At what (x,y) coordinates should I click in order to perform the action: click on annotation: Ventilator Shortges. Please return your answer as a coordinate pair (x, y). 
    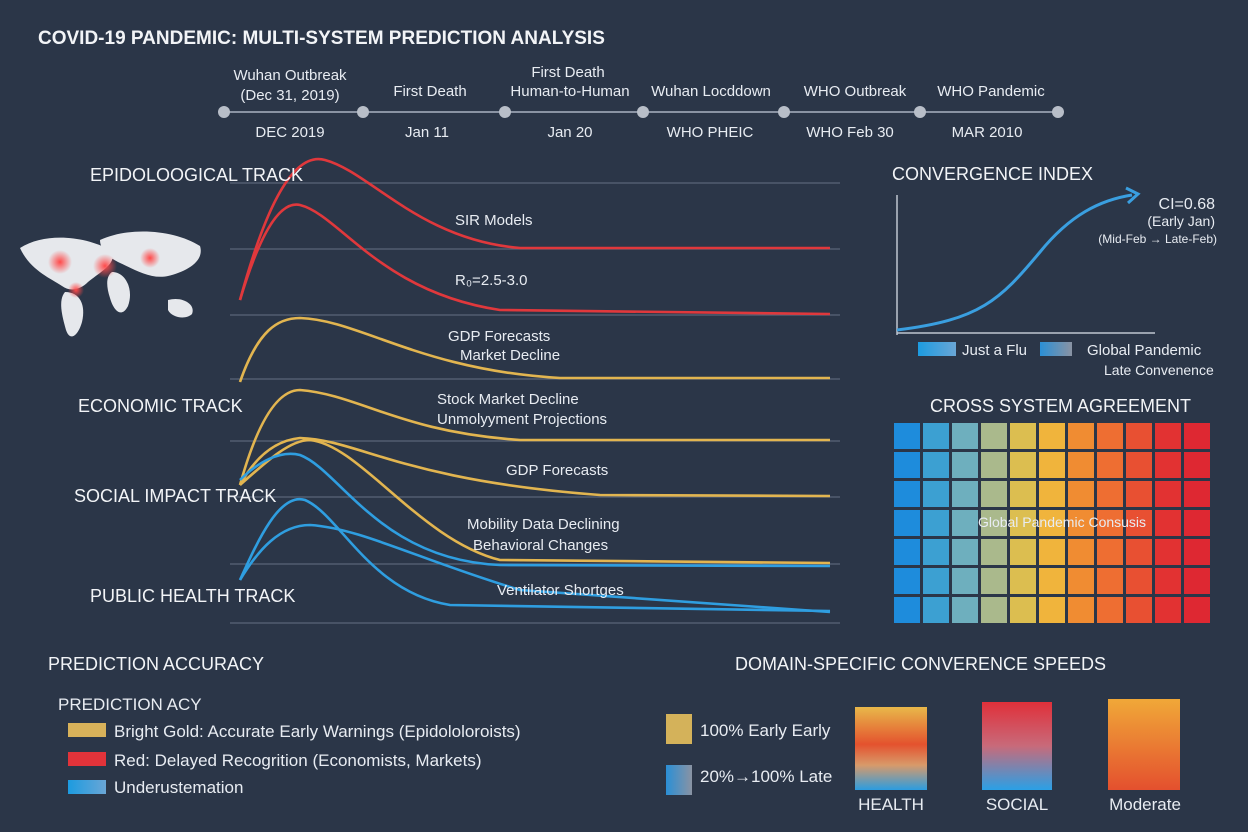
    Looking at the image, I should click on (560, 590).